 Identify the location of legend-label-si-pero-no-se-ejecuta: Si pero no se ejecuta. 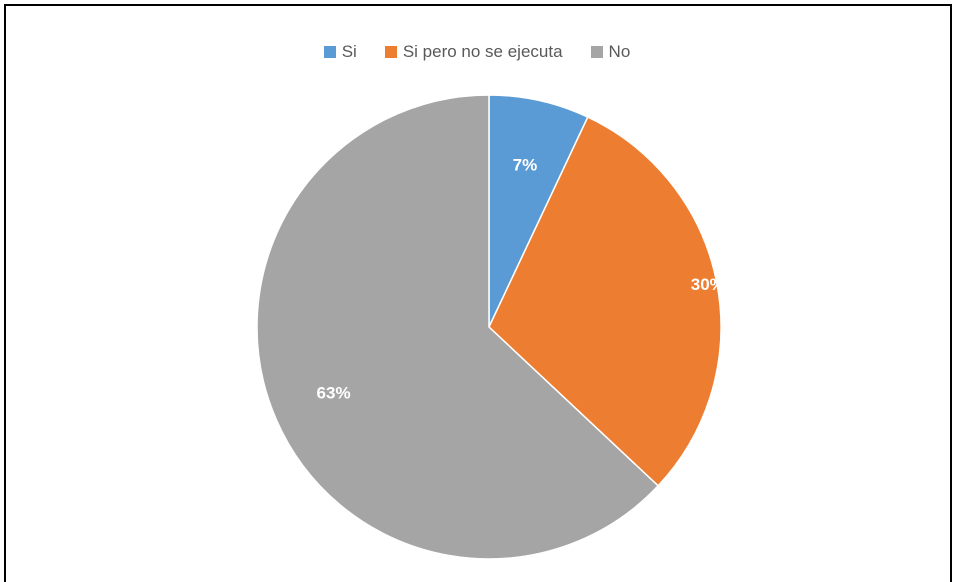
(482, 51).